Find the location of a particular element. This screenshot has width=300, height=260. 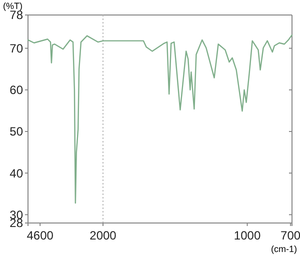

y-tick-label: 60 is located at coordinates (17, 90).